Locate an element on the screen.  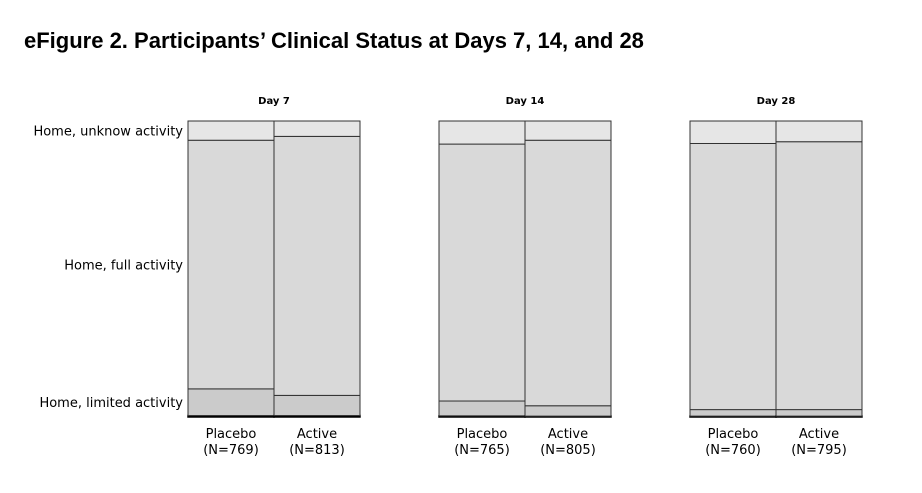
segment-day-28-active-home-limited-activity is located at coordinates (819, 413).